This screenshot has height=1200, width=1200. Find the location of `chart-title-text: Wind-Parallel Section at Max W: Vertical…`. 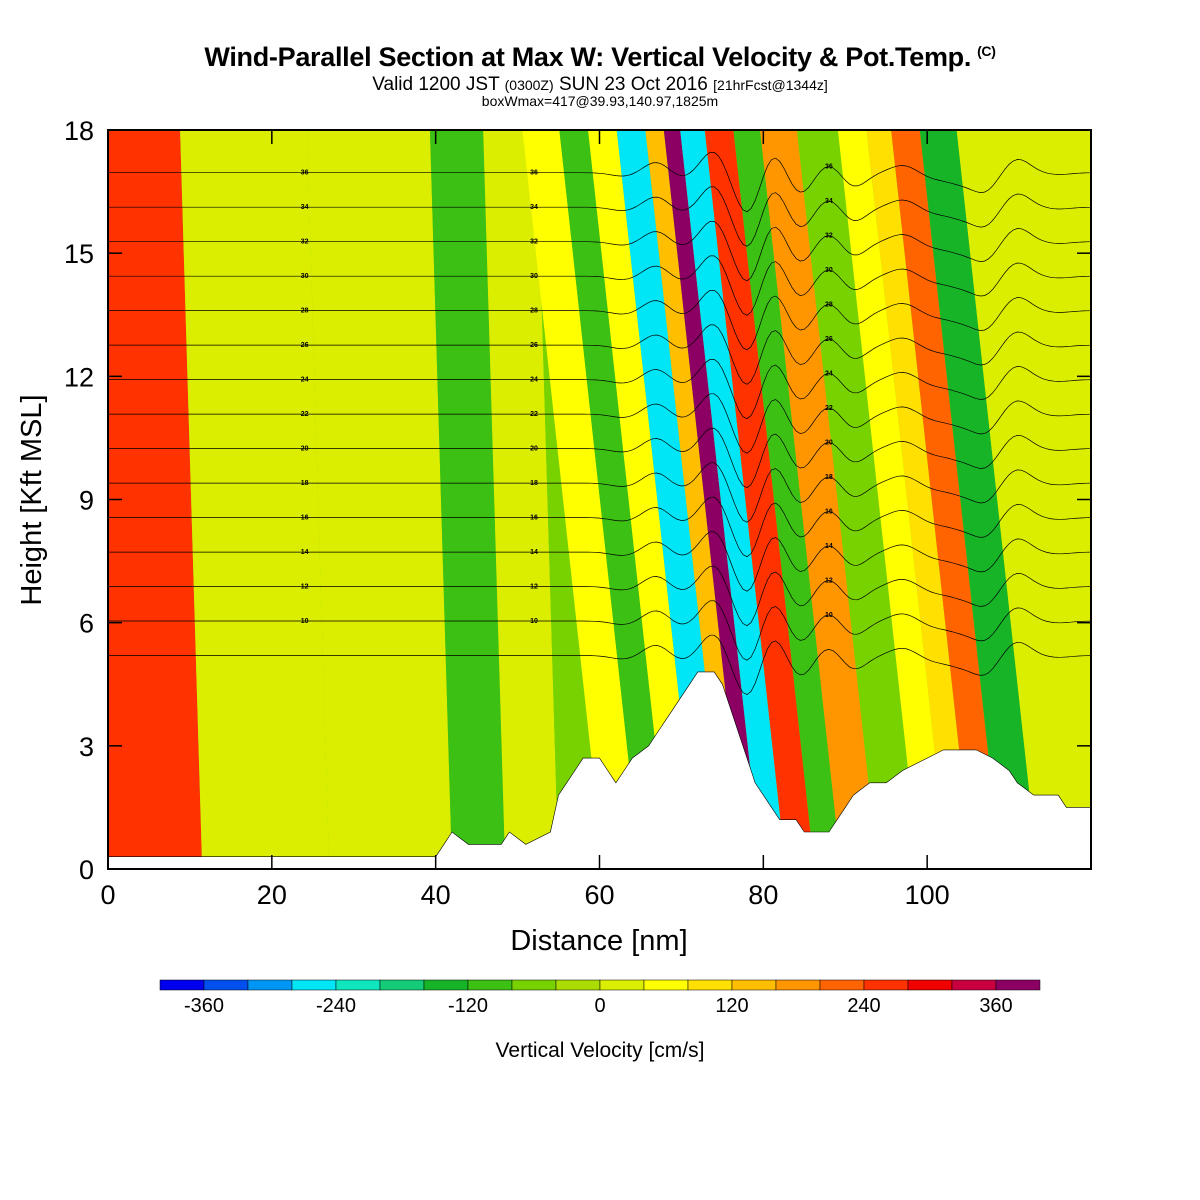

chart-title-text: Wind-Parallel Section at Max W: Vertical… is located at coordinates (588, 57).